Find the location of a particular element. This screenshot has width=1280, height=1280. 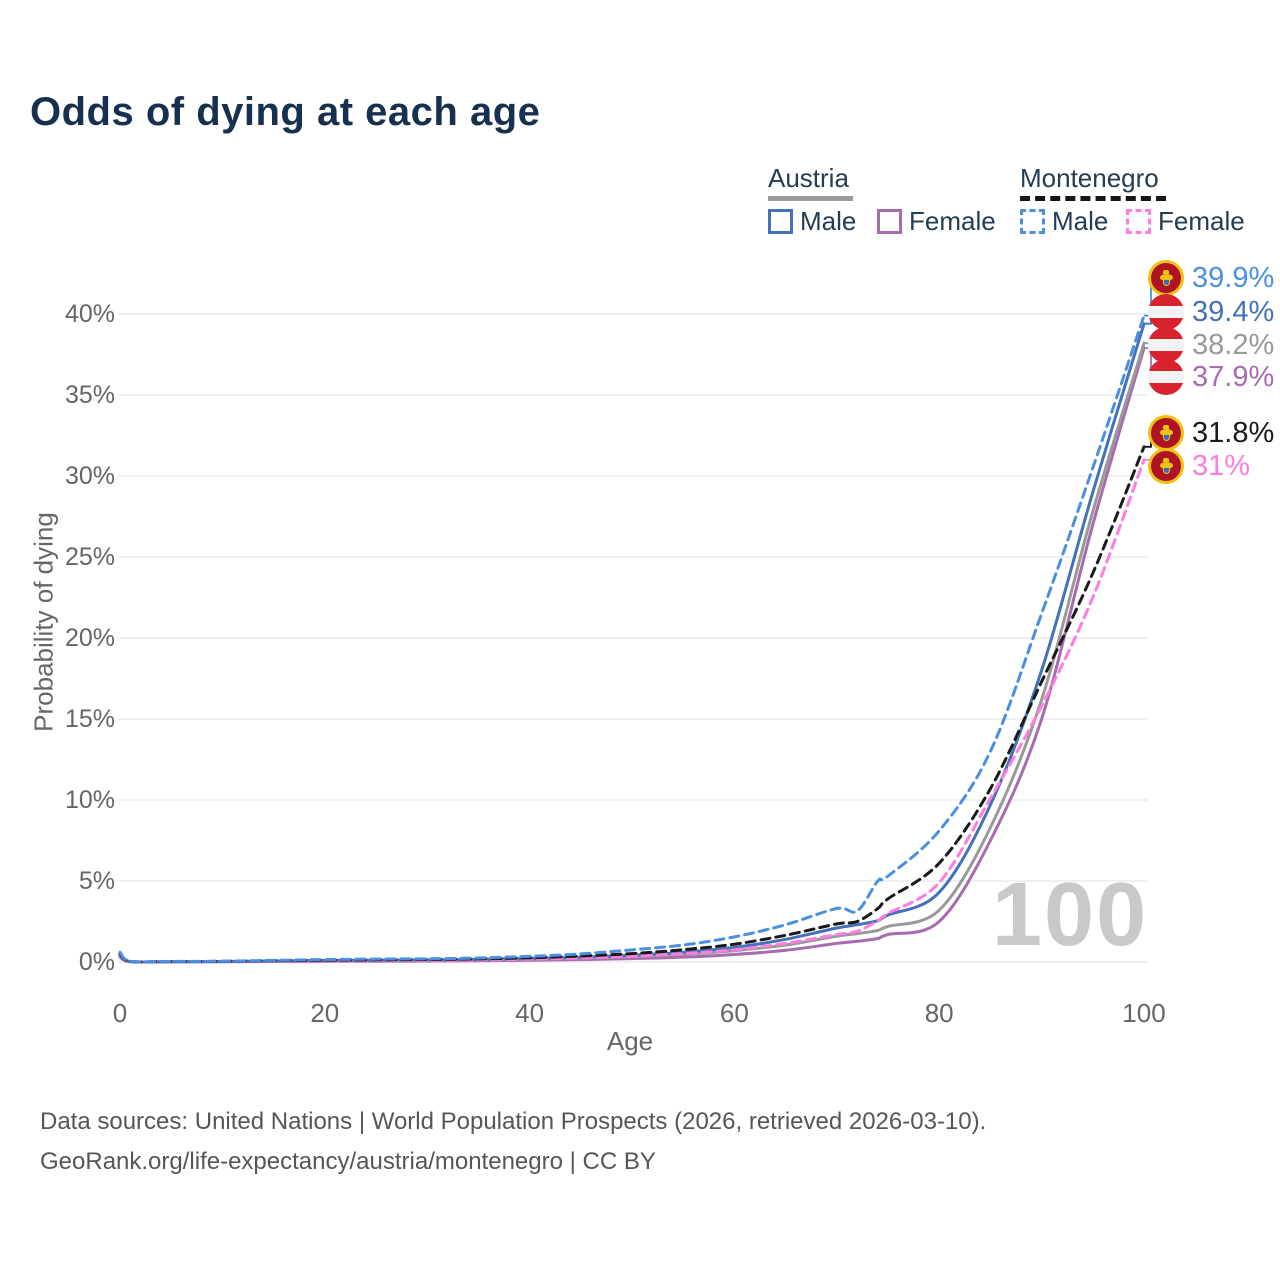

montenegro-male-swatch-icon is located at coordinates (1032, 221).